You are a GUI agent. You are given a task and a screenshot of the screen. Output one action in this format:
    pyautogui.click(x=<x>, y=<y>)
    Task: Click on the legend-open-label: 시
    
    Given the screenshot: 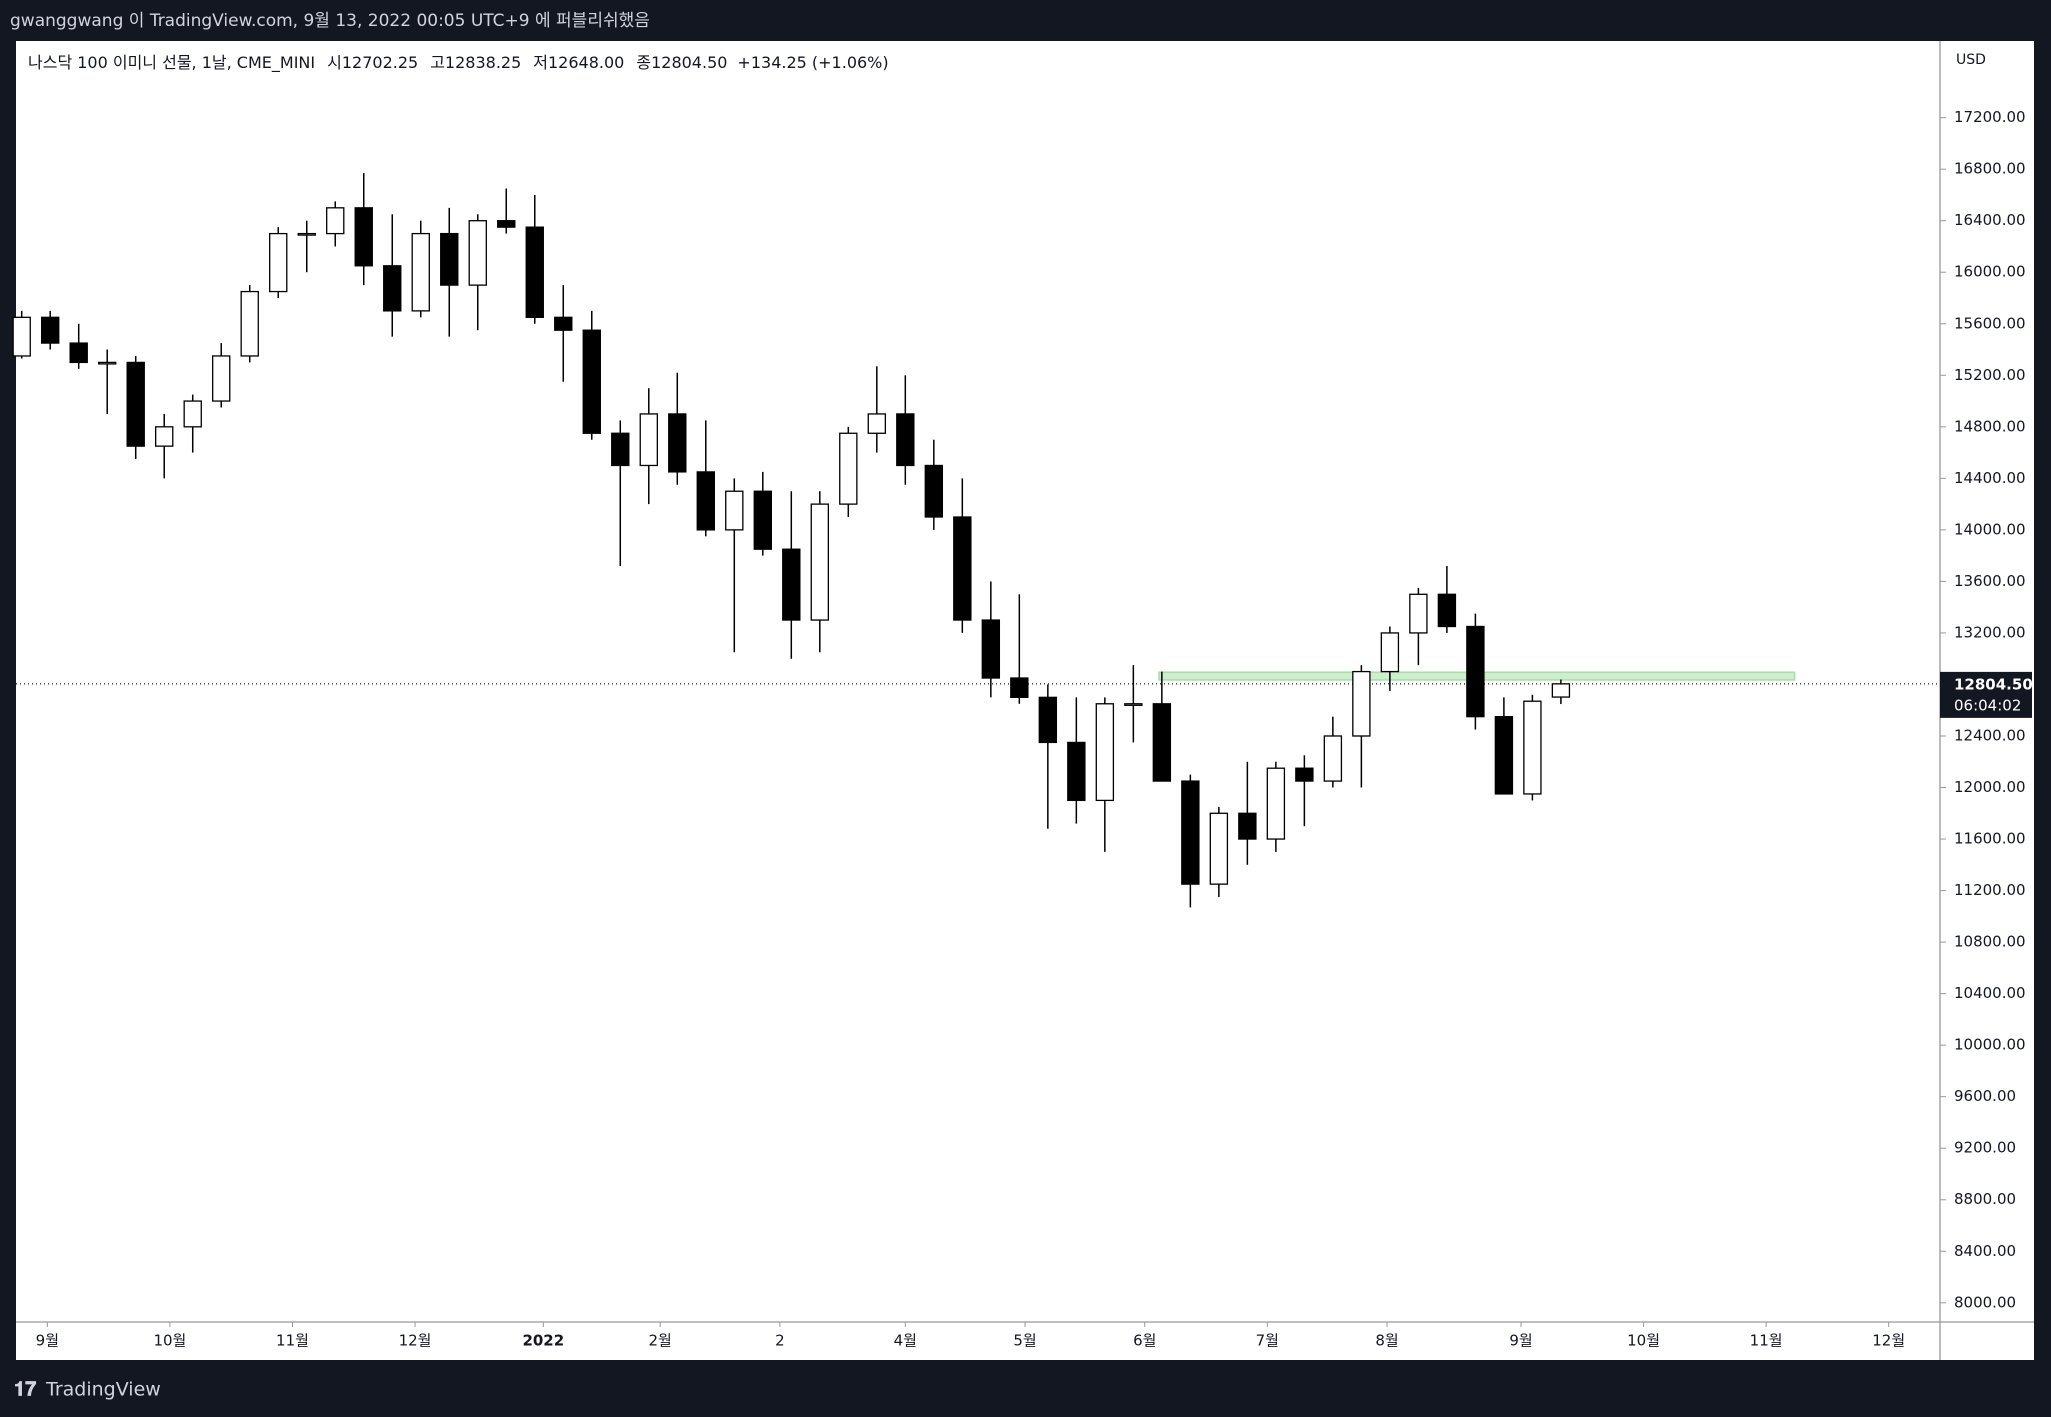 What is the action you would take?
    pyautogui.click(x=334, y=62)
    